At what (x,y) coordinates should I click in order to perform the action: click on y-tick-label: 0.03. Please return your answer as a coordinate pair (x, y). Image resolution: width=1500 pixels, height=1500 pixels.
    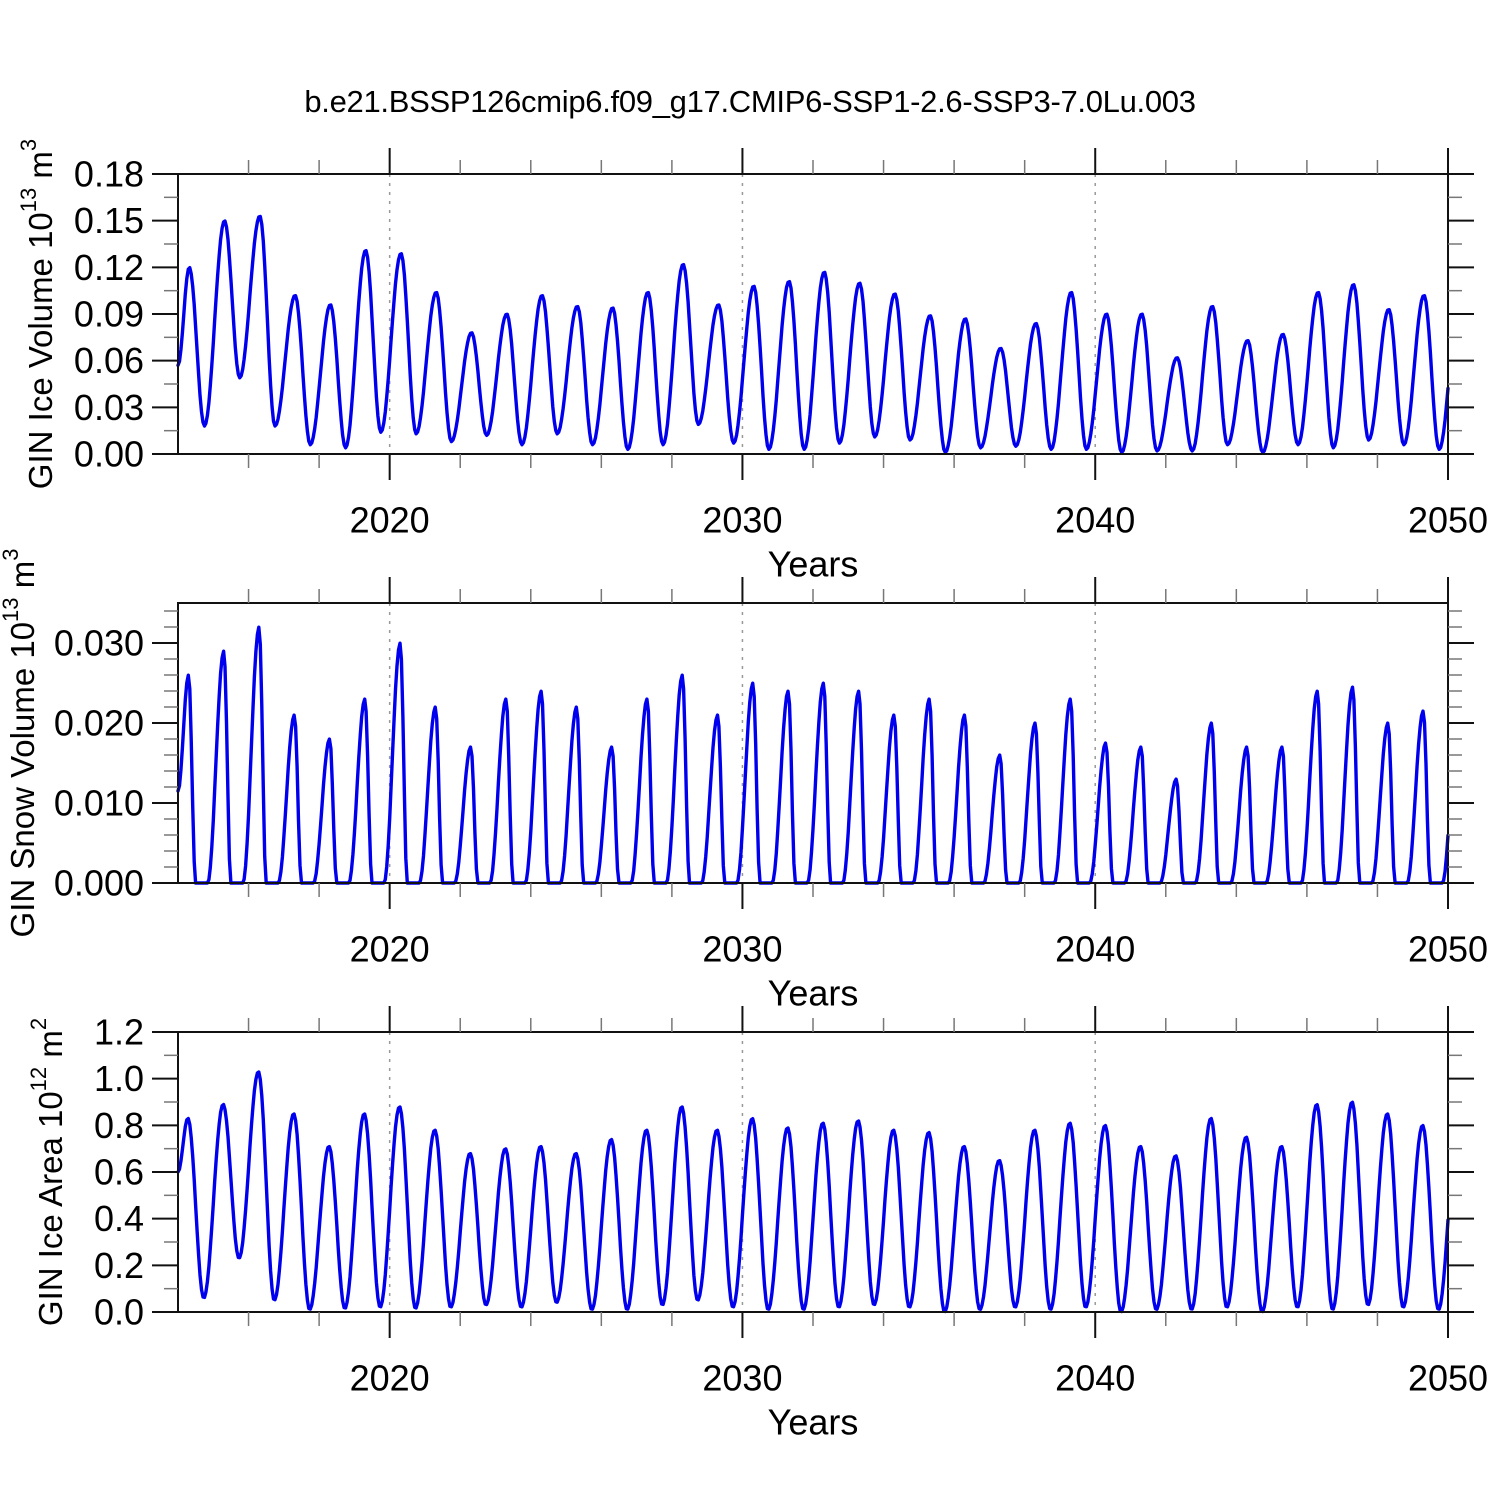
    Looking at the image, I should click on (109, 407).